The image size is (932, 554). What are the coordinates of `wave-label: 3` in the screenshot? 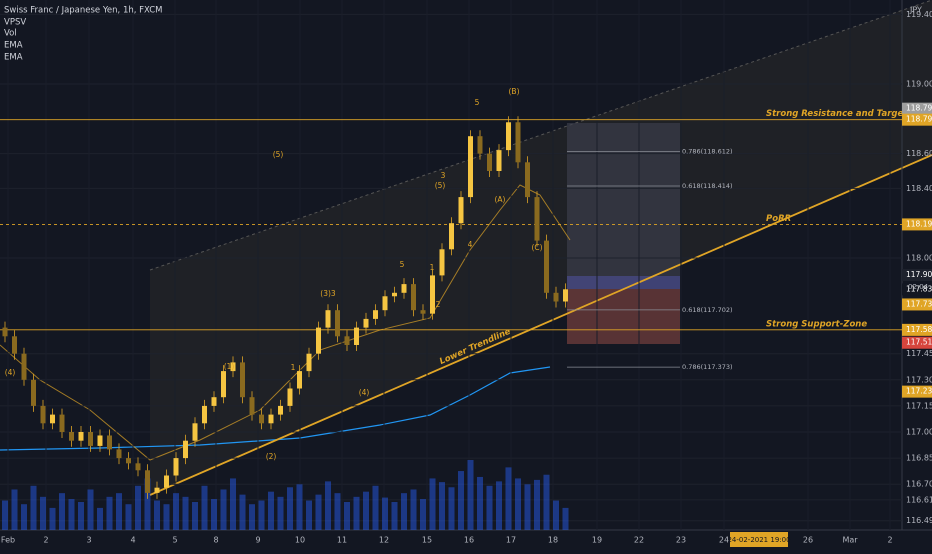 It's located at (443, 175).